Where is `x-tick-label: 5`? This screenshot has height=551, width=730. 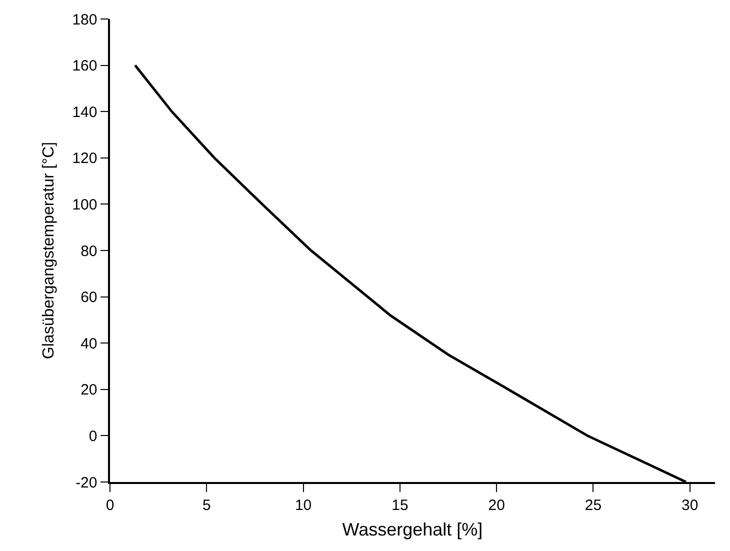 x-tick-label: 5 is located at coordinates (206, 505).